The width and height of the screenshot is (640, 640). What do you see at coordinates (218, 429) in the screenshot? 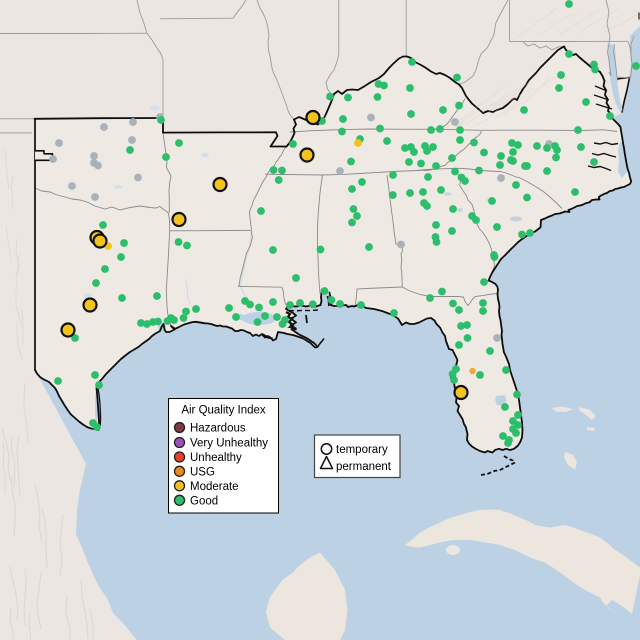
I see `svg-text: Hazardous` at bounding box center [218, 429].